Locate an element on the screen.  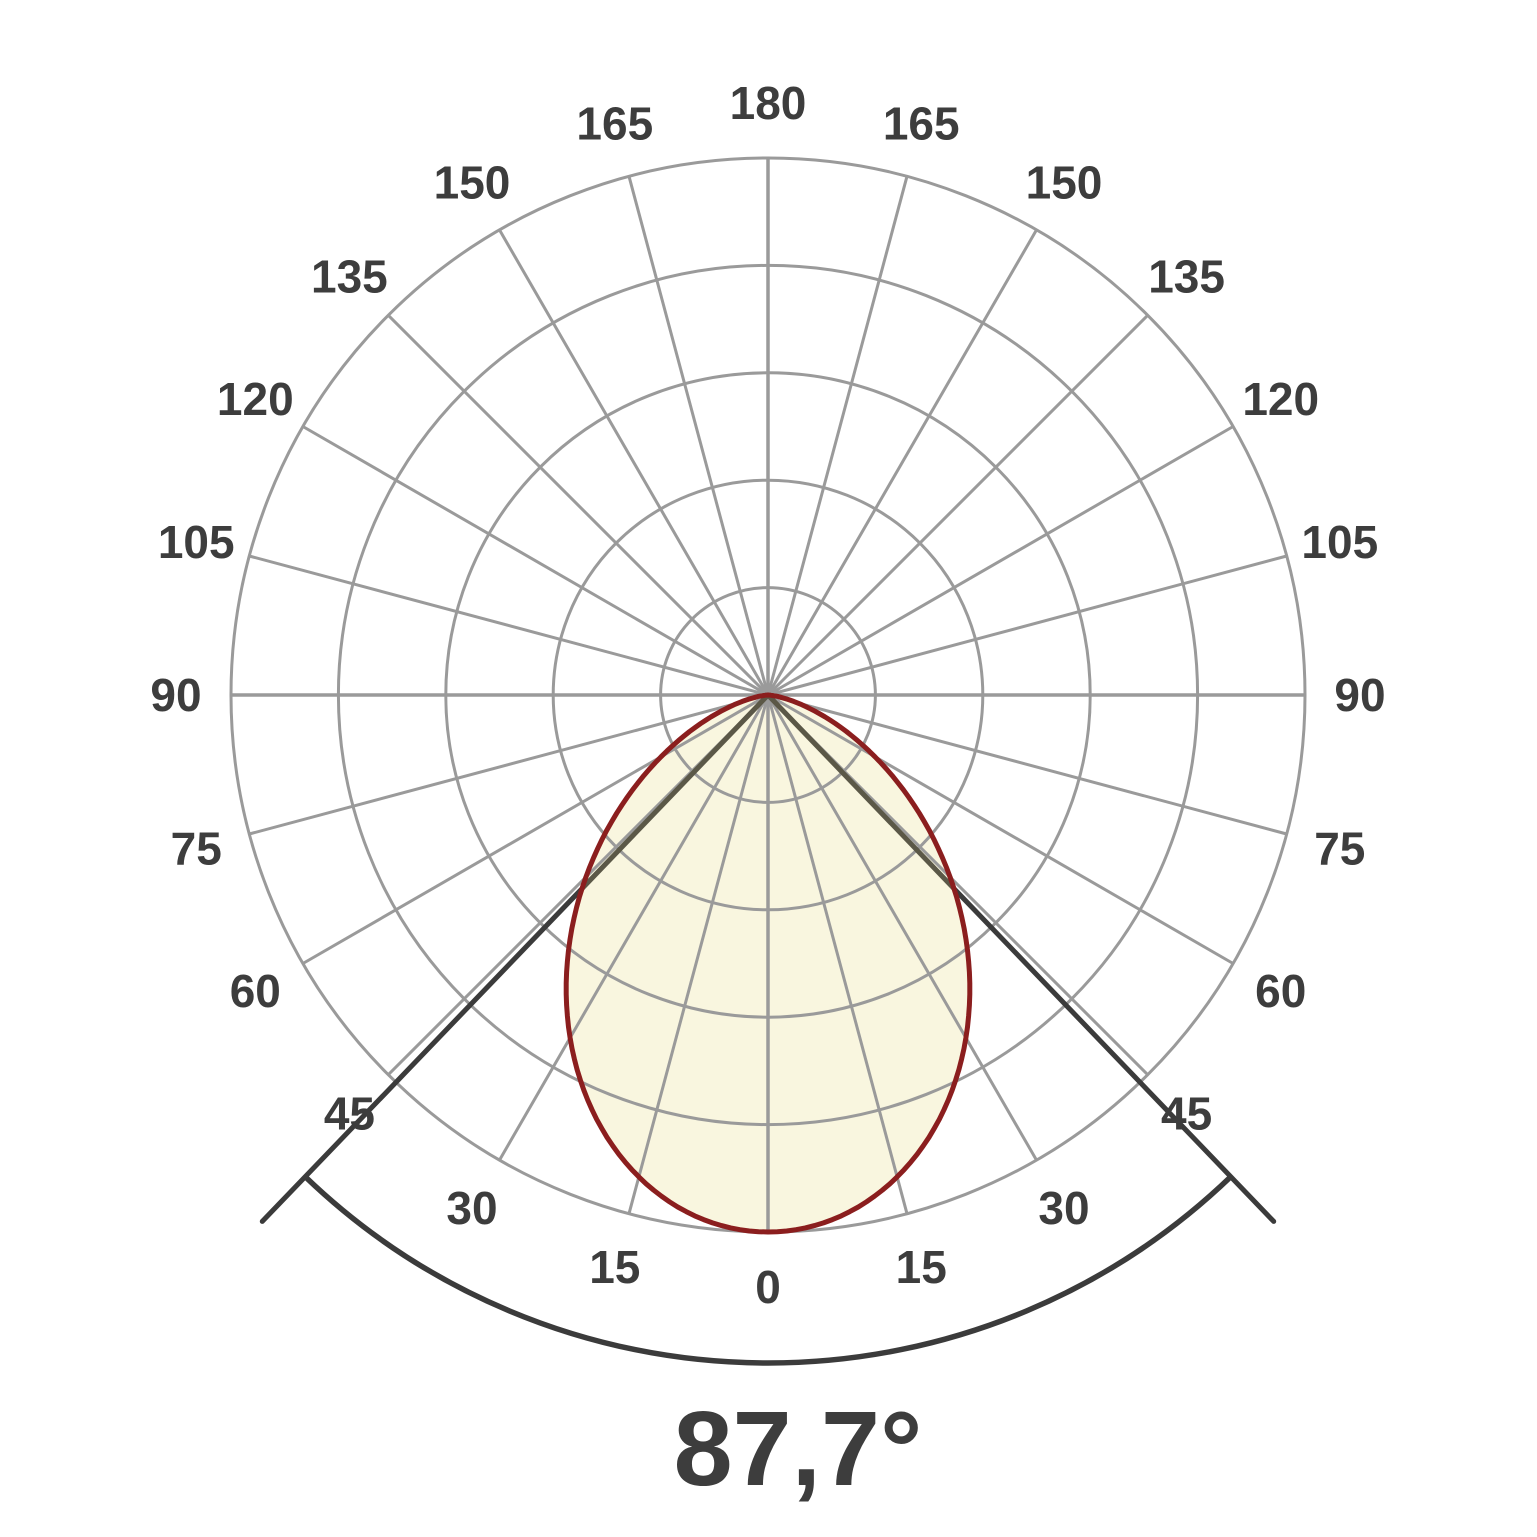
beam-angle-value-label: 87,7° is located at coordinates (798, 1449).